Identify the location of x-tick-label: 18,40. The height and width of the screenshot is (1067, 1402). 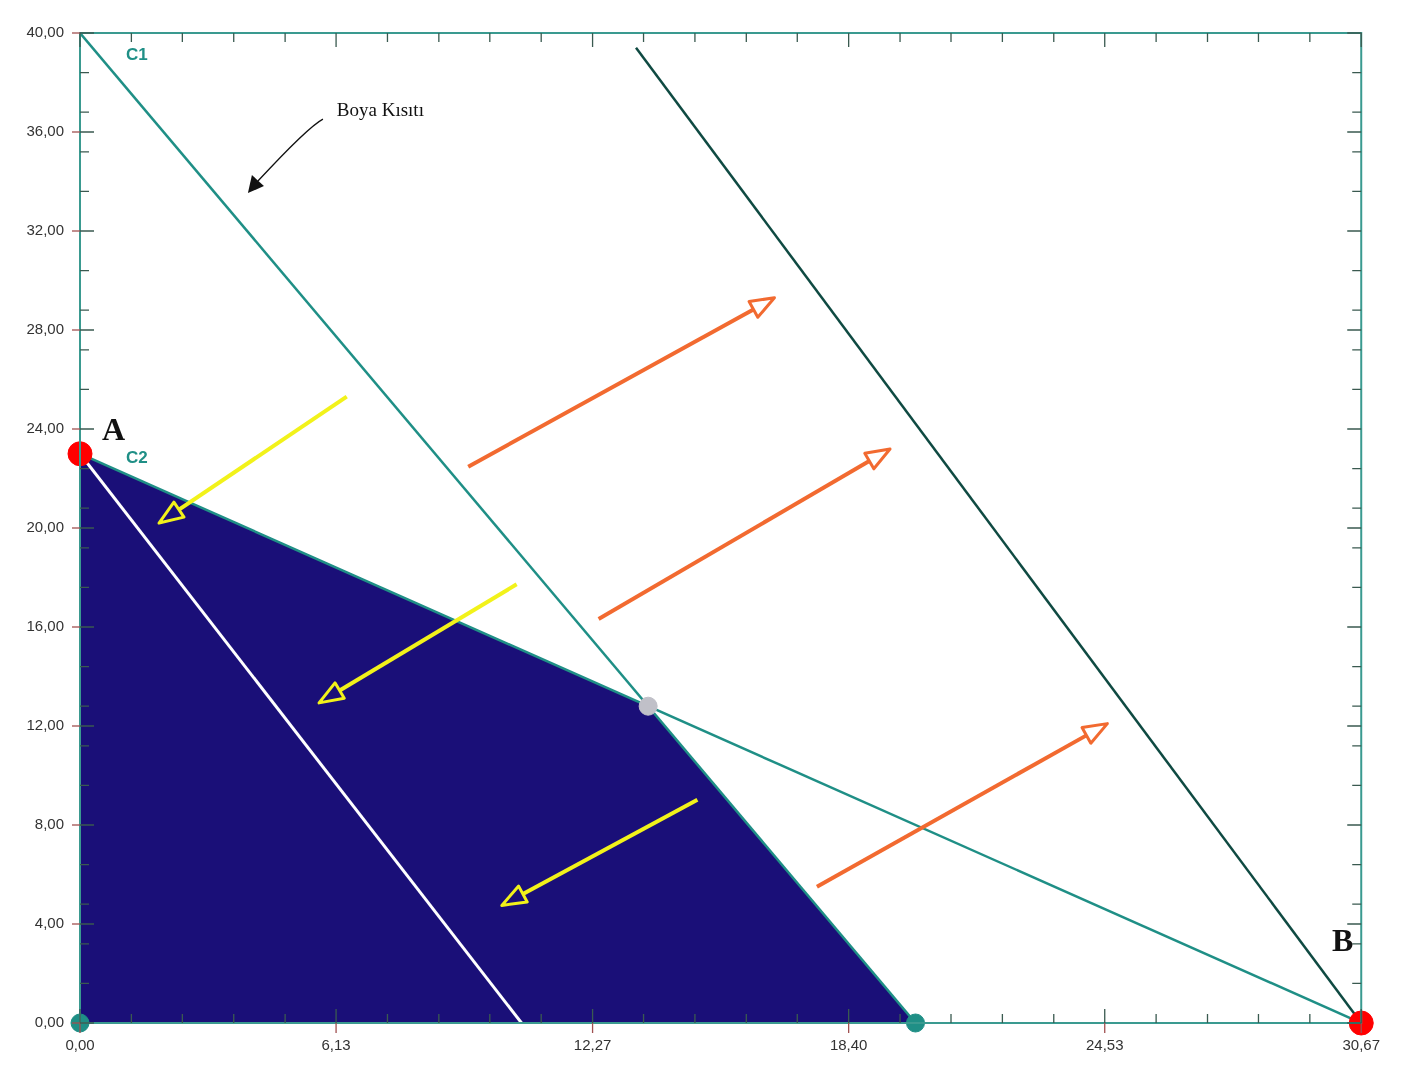
(848, 1045).